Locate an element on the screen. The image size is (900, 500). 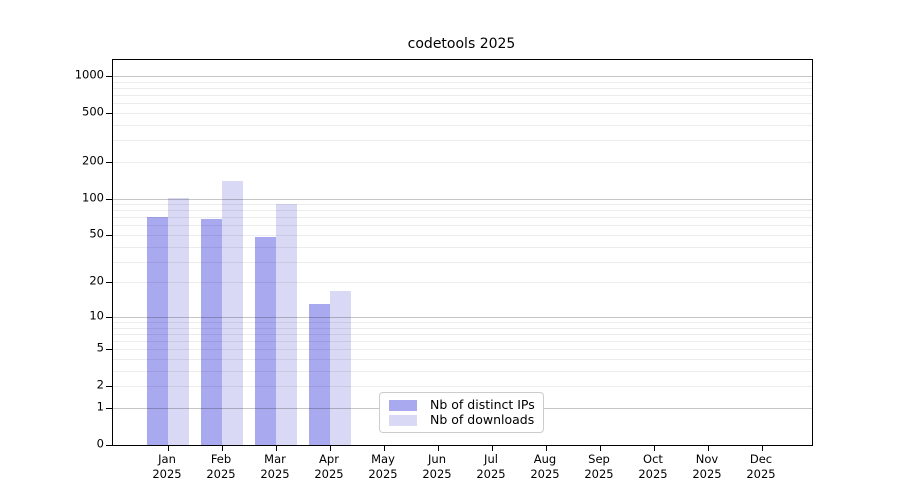
bar-distinct-ips-feb is located at coordinates (211, 331).